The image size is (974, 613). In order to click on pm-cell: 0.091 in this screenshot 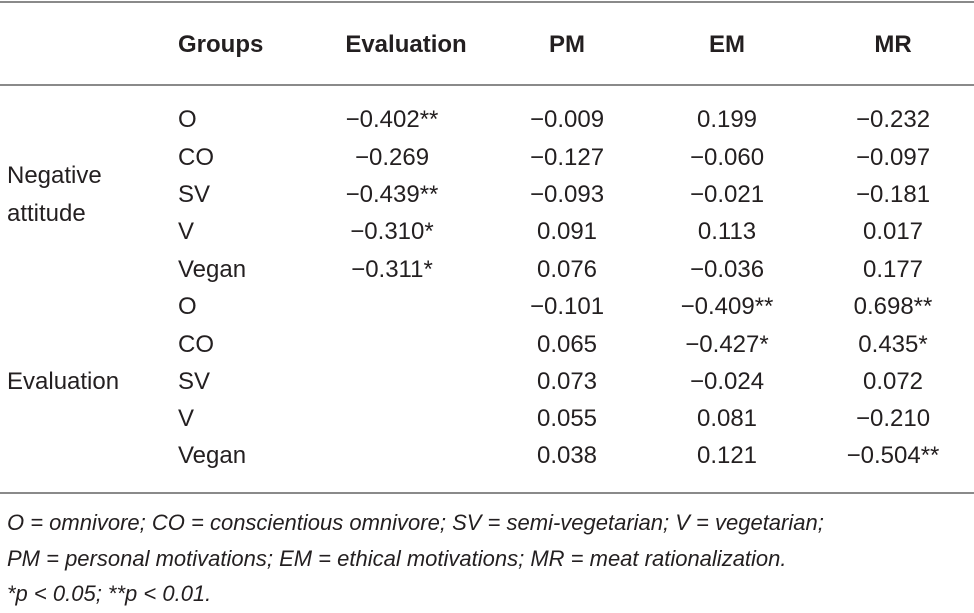, I will do `click(567, 231)`.